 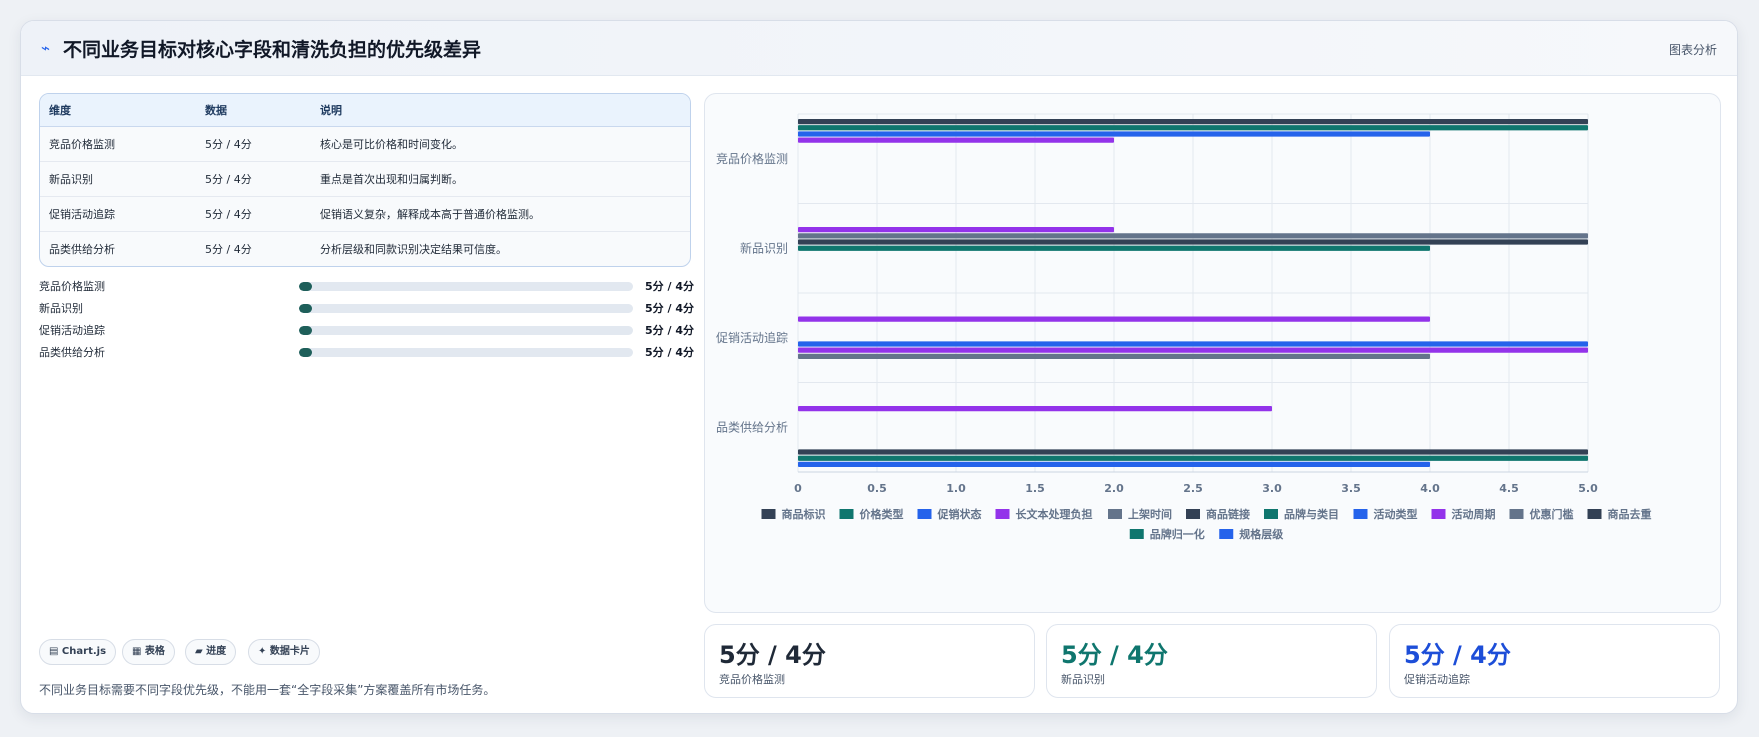 I want to click on legend-label: 品牌与类目, so click(x=1311, y=514).